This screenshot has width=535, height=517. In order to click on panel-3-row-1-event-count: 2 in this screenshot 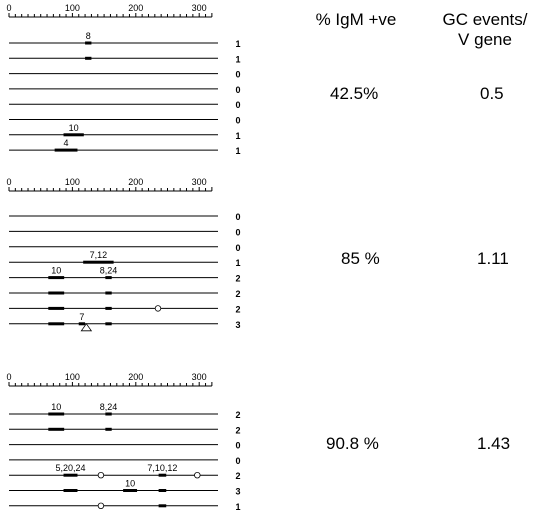, I will do `click(237, 415)`.